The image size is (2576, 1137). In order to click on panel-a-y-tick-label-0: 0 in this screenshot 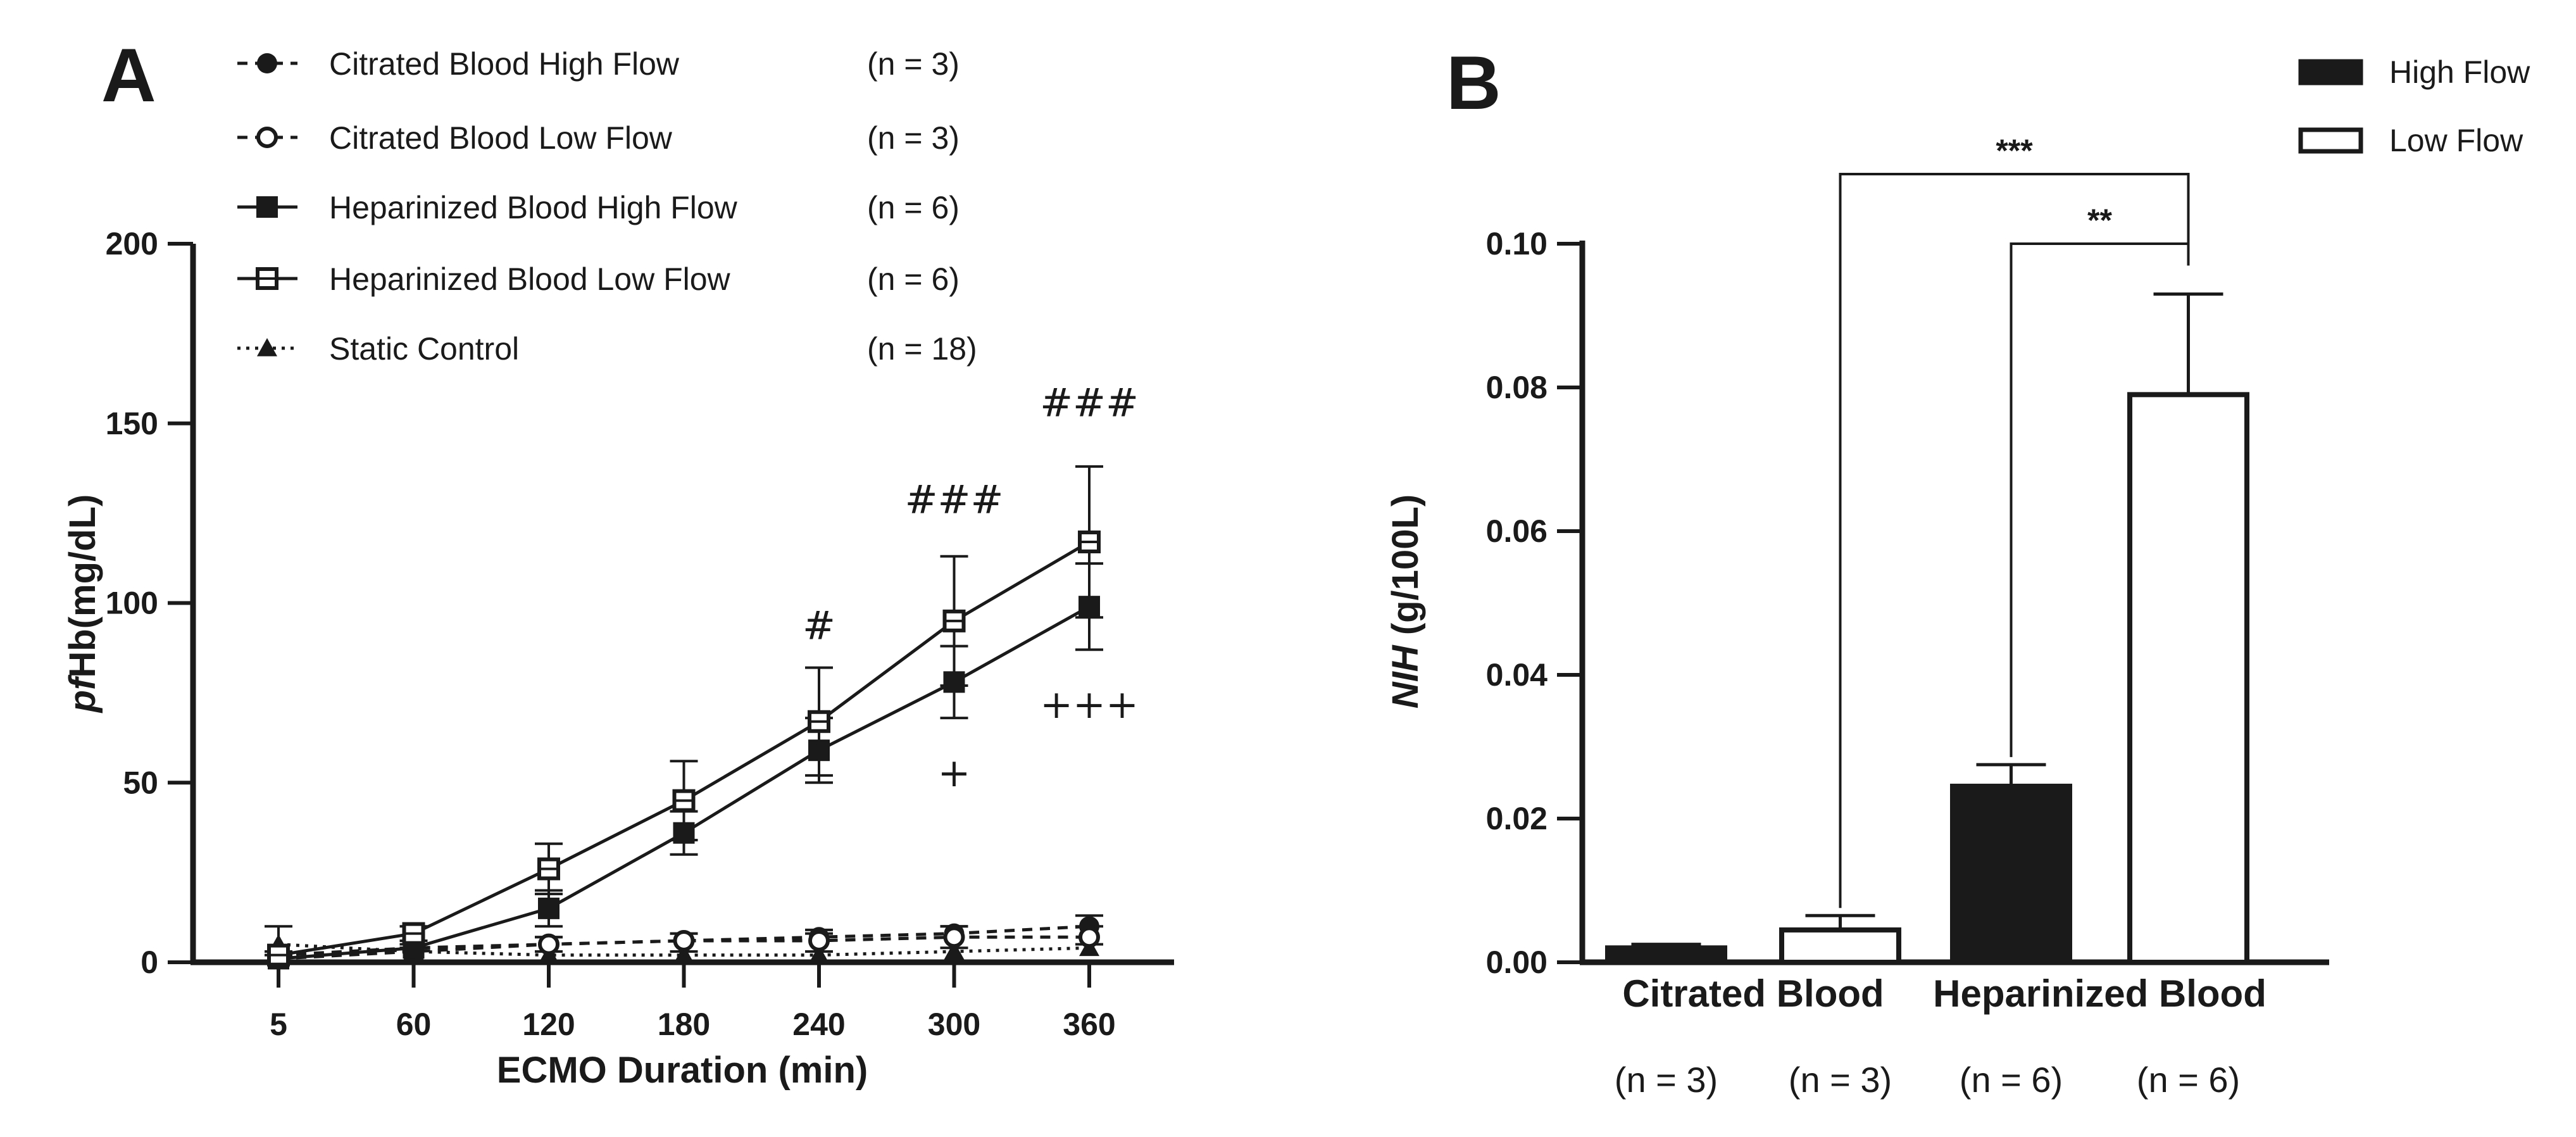, I will do `click(149, 962)`.